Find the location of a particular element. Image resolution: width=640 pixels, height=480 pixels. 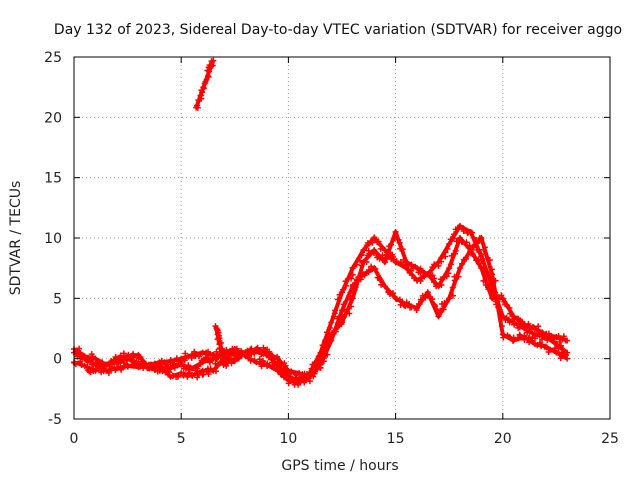

x-tick-label: 0 is located at coordinates (74, 439).